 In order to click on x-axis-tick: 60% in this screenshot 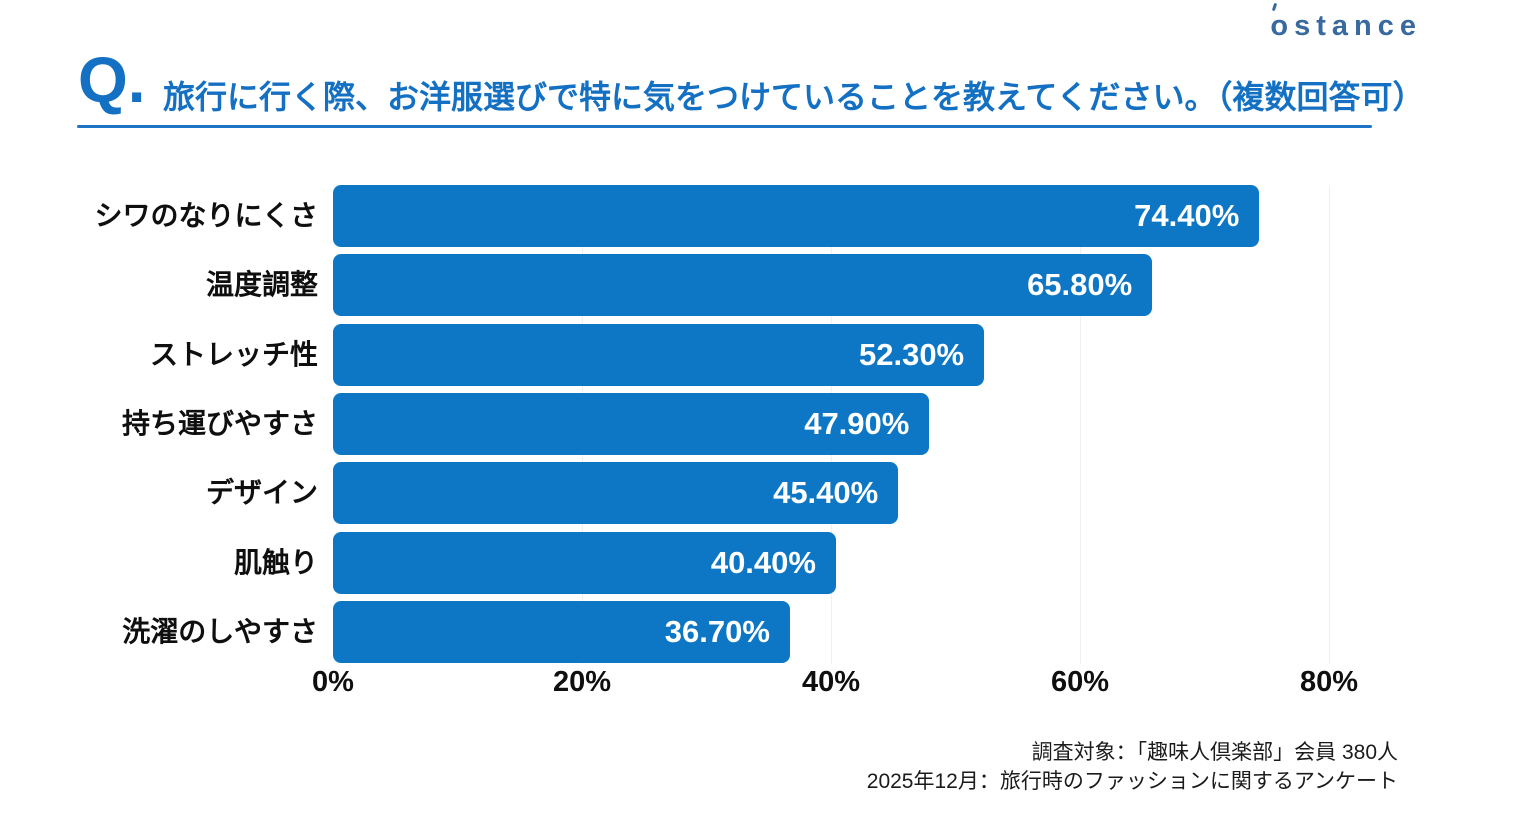, I will do `click(1080, 682)`.